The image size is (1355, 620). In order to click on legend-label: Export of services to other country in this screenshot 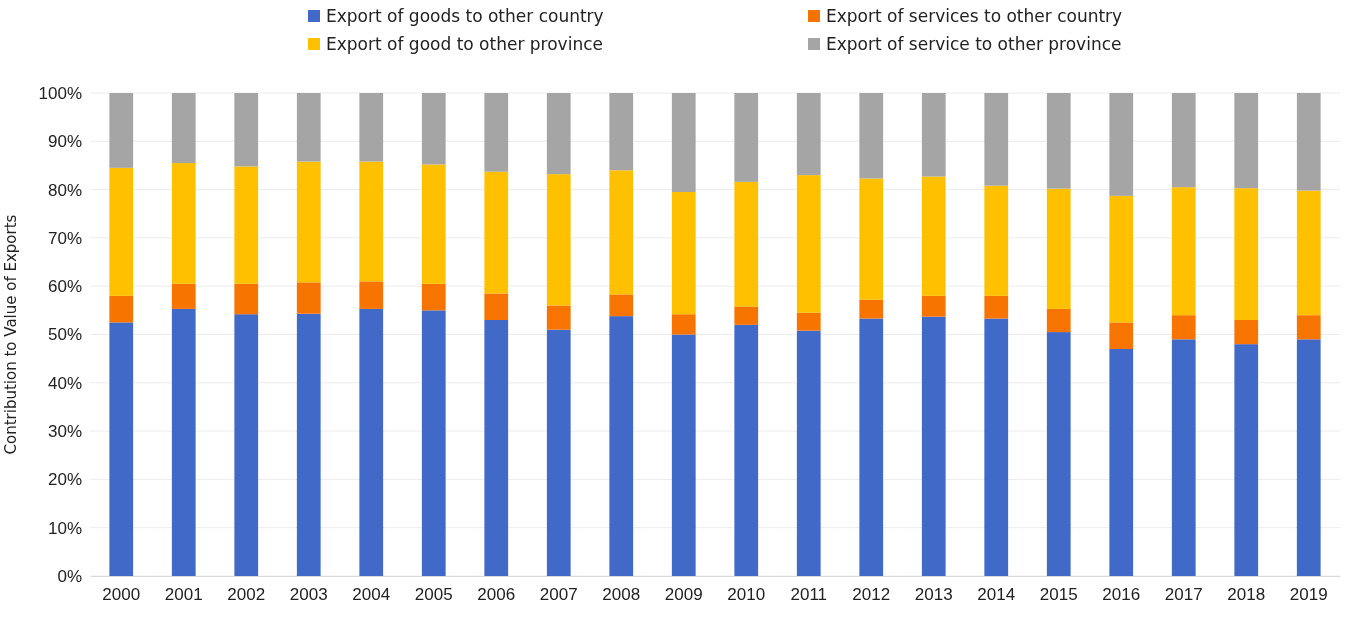, I will do `click(974, 15)`.